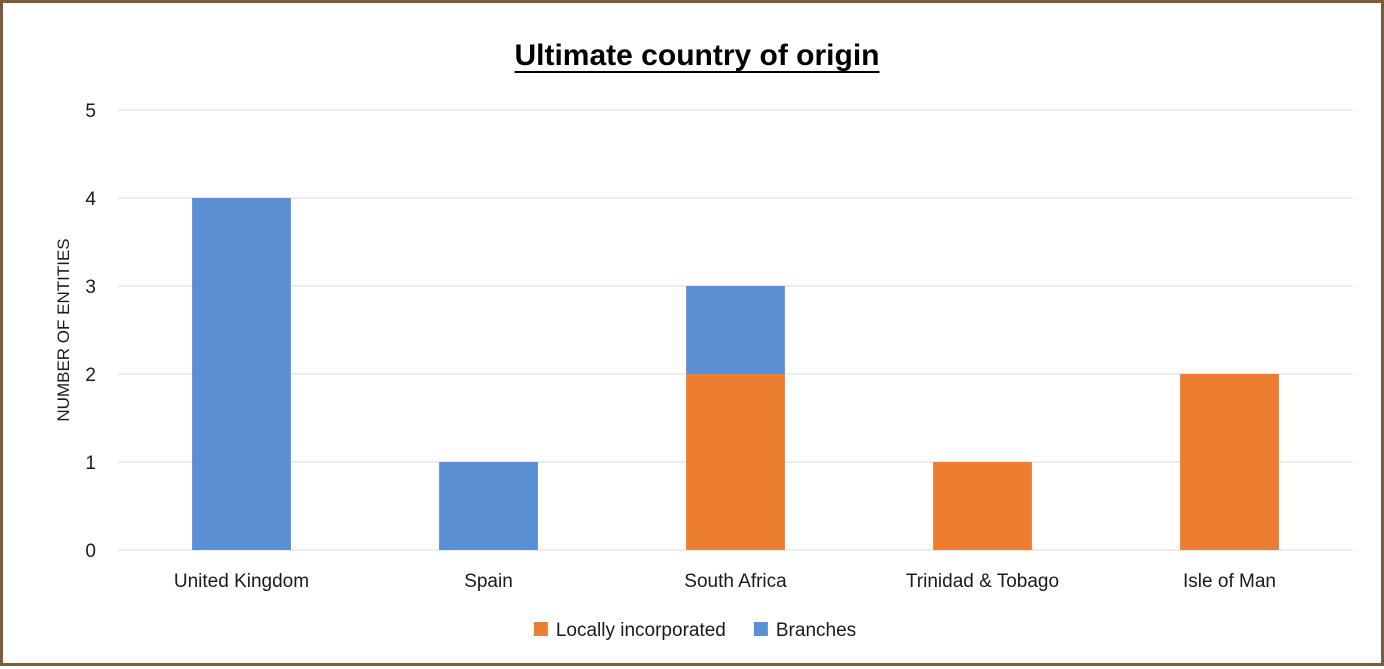 The width and height of the screenshot is (1384, 669). What do you see at coordinates (90, 199) in the screenshot?
I see `y-tick-label: 4` at bounding box center [90, 199].